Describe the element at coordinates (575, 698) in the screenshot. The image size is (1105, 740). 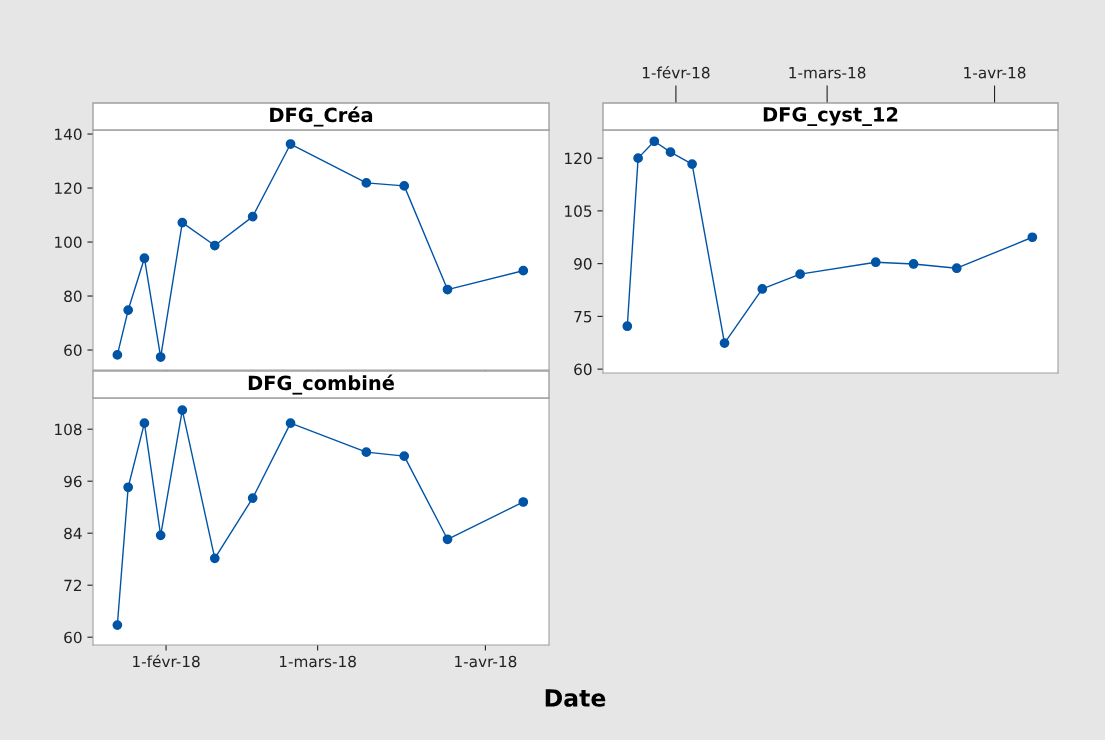
I see `x-axis-title: Date` at that location.